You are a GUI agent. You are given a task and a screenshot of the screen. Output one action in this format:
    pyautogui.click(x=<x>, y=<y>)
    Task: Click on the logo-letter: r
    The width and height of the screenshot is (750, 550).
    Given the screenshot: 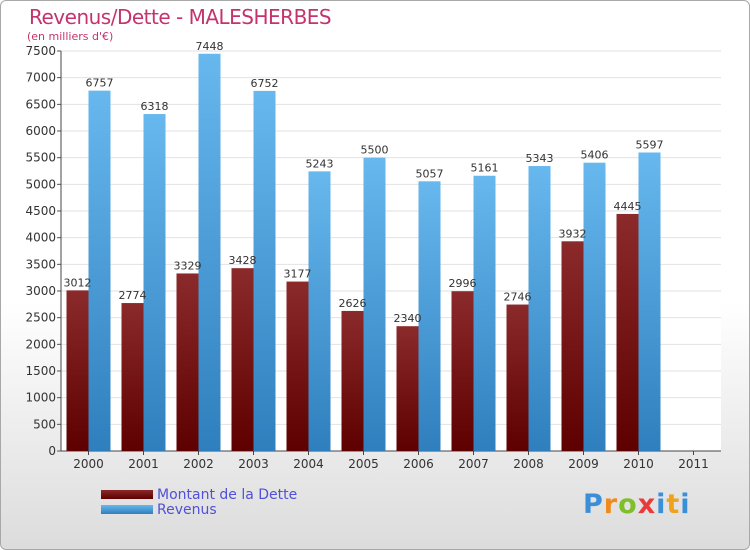 What is the action you would take?
    pyautogui.click(x=611, y=504)
    